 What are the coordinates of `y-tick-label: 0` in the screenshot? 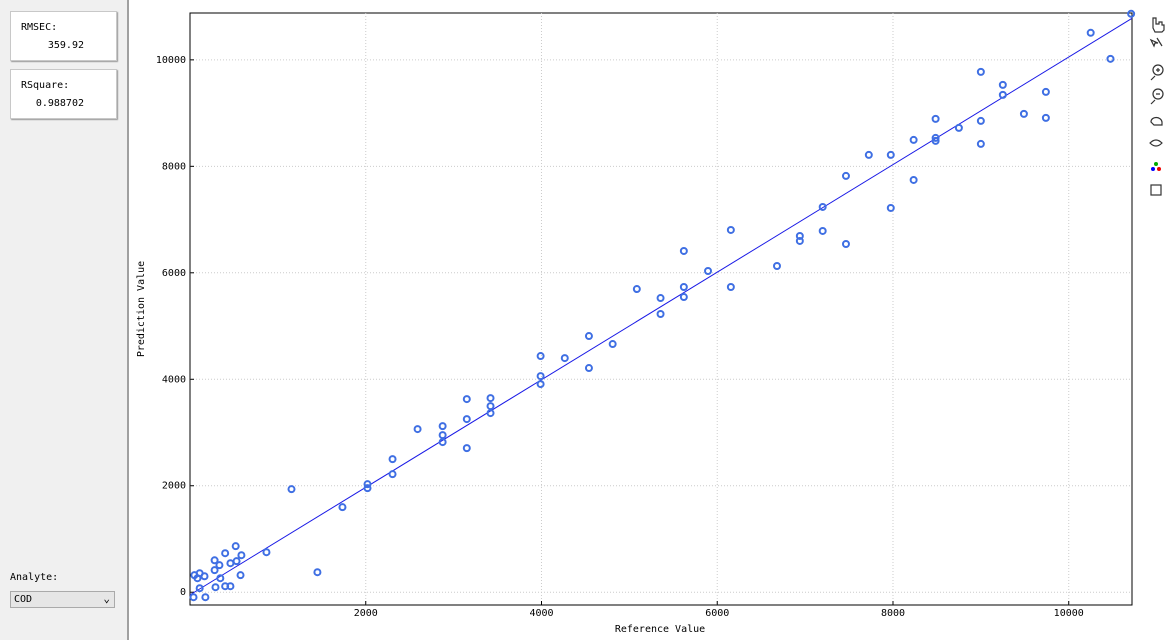 It's located at (183, 592).